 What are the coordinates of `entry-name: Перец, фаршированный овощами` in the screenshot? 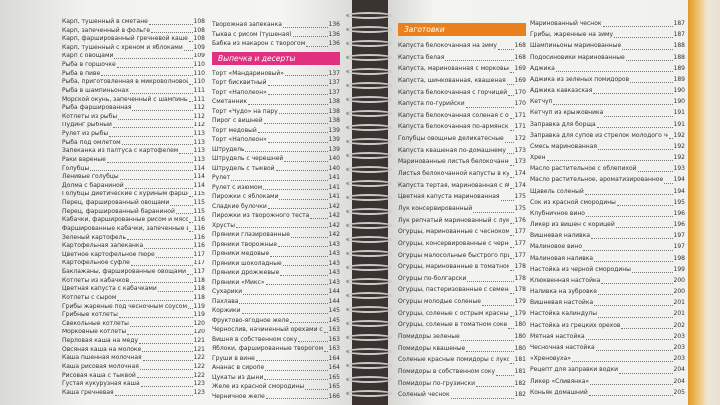 It's located at (116, 203).